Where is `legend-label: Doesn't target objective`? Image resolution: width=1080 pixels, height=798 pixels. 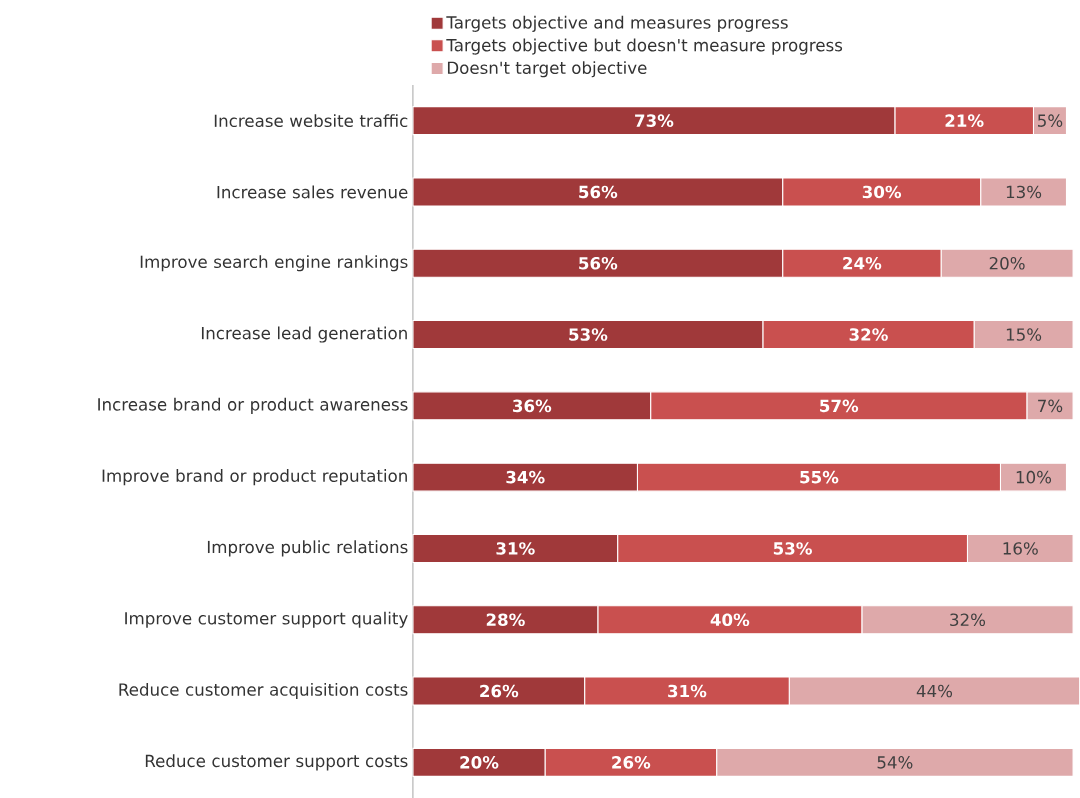 legend-label: Doesn't target objective is located at coordinates (547, 69).